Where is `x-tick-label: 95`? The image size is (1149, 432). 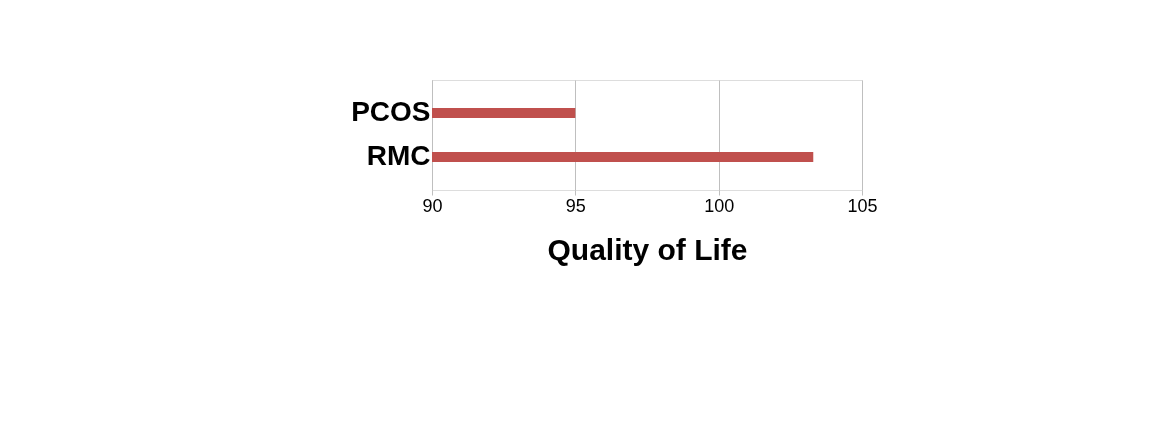 x-tick-label: 95 is located at coordinates (575, 205).